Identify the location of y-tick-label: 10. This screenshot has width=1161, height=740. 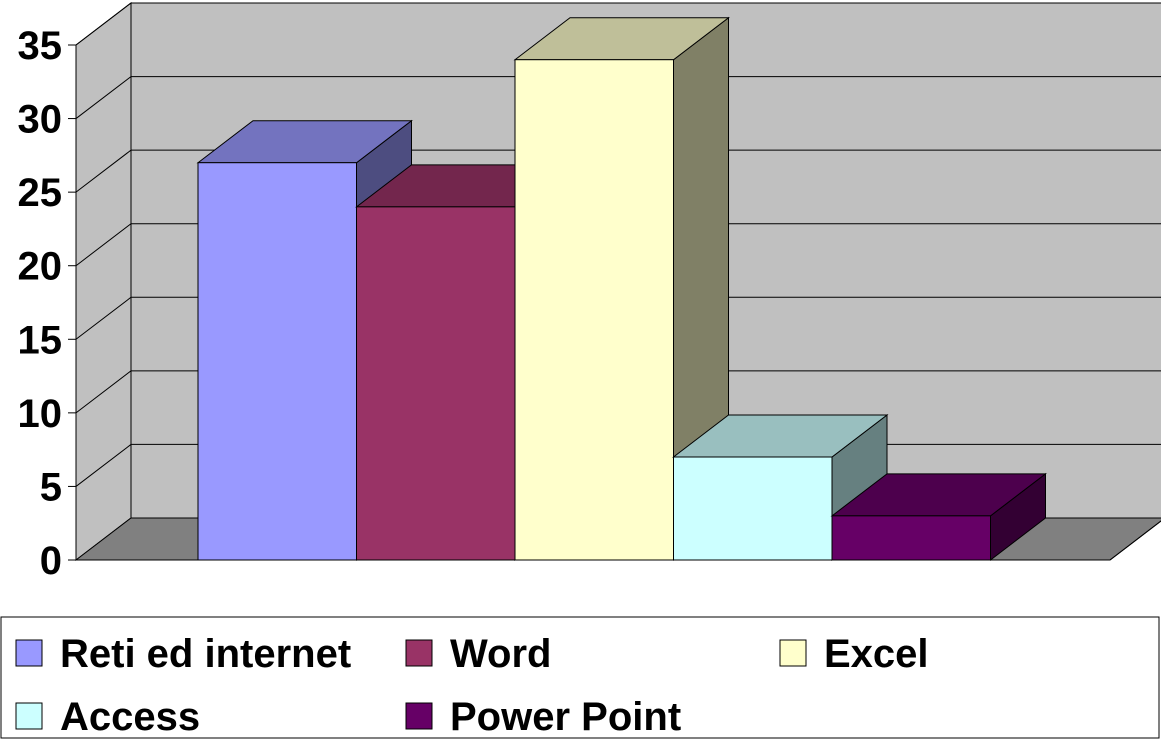
(40, 414).